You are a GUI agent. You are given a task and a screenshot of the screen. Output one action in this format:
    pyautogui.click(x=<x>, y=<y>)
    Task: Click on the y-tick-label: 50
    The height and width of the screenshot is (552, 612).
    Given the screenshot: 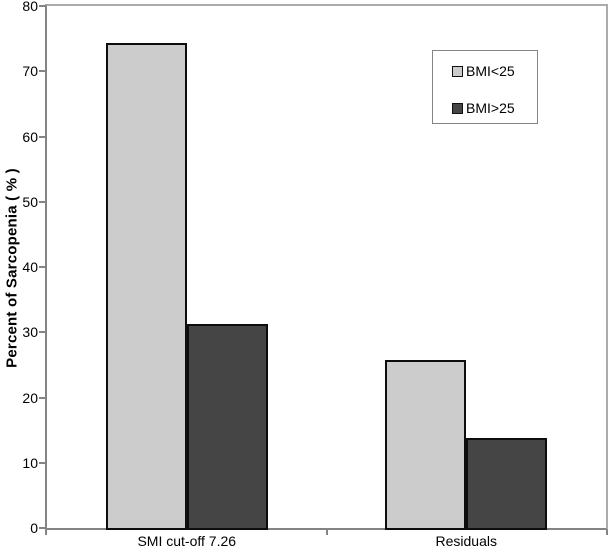 What is the action you would take?
    pyautogui.click(x=30, y=201)
    